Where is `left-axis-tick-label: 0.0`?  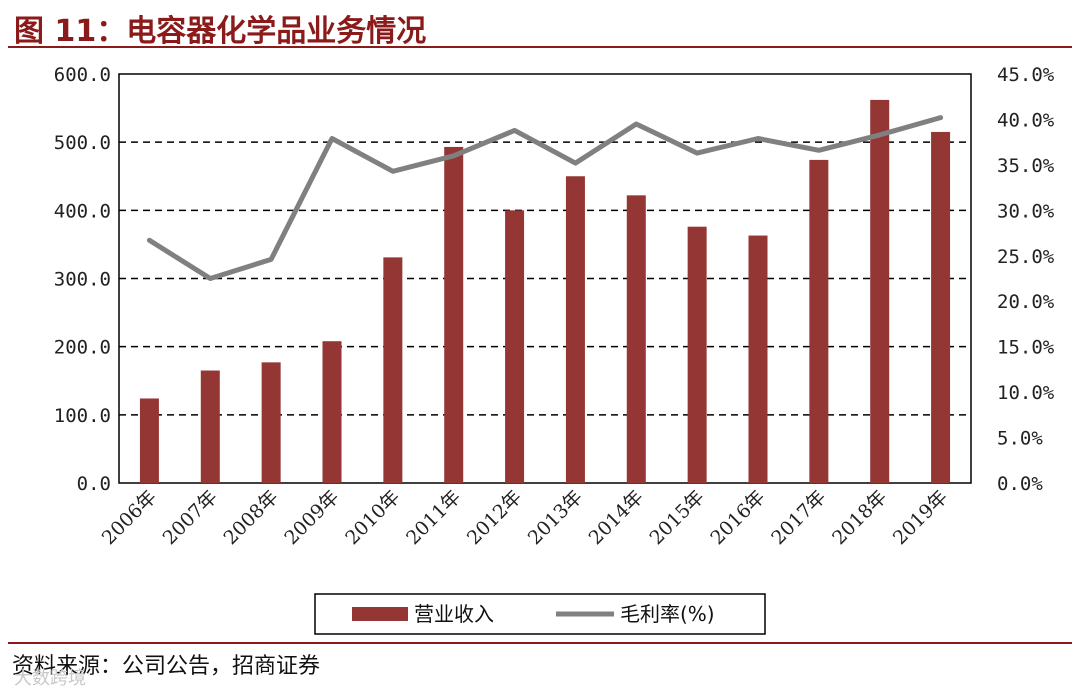
left-axis-tick-label: 0.0 is located at coordinates (94, 484).